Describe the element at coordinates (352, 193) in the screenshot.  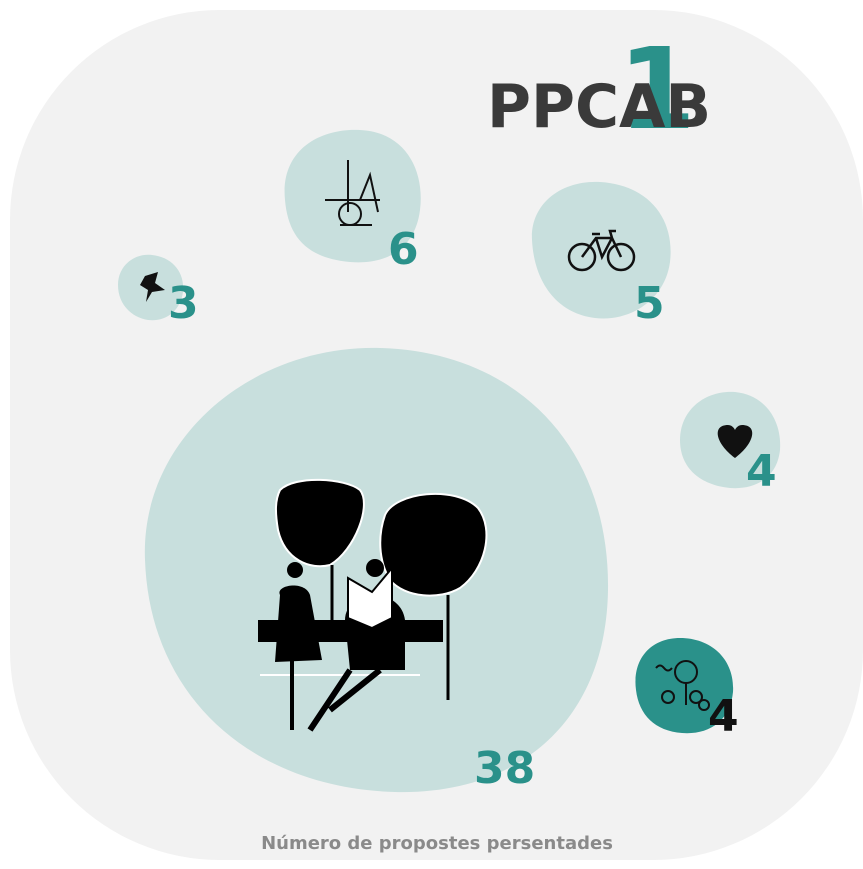
I see `wheelchair-icon` at that location.